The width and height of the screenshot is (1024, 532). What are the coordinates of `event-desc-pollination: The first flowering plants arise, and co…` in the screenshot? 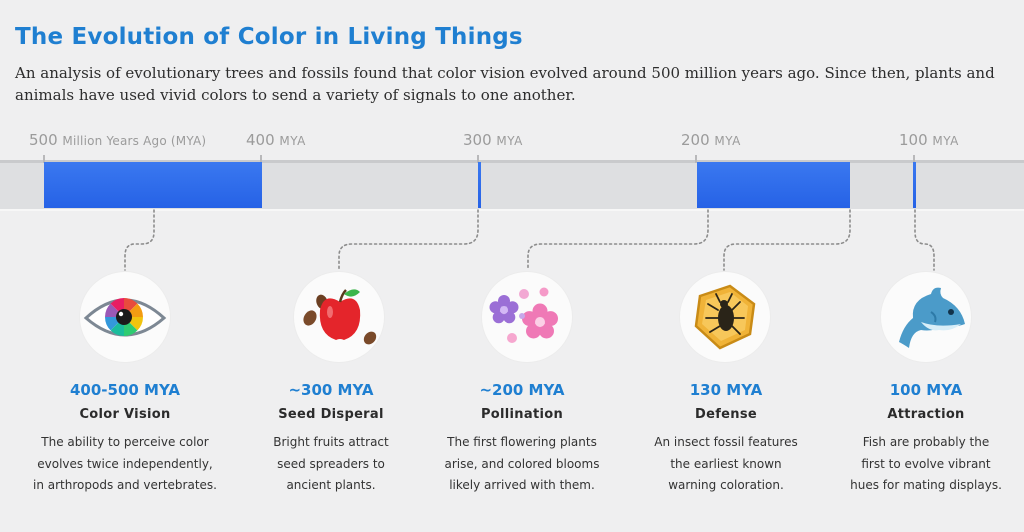 It's located at (522, 464).